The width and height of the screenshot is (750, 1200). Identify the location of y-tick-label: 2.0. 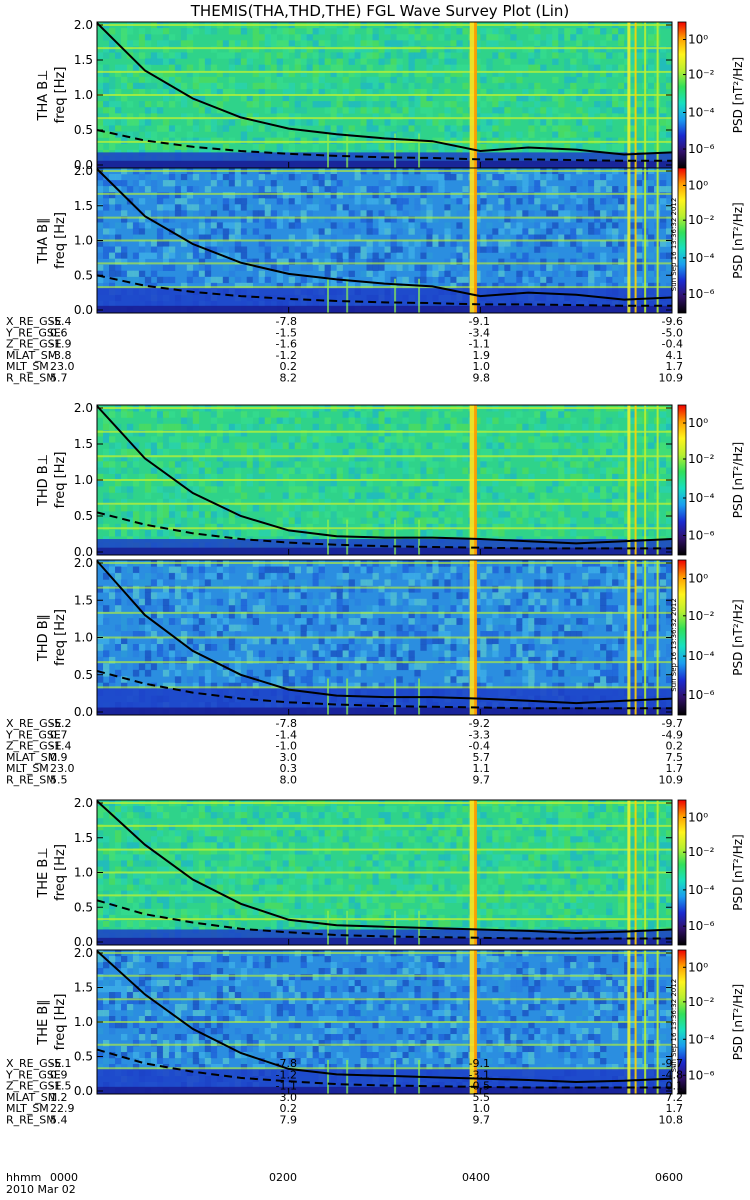
(83, 953).